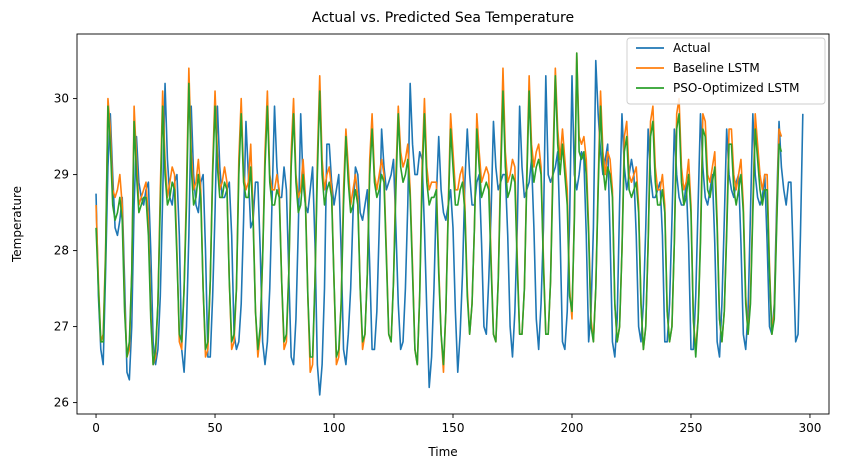 The image size is (842, 468). I want to click on x-tick-label: 200, so click(572, 428).